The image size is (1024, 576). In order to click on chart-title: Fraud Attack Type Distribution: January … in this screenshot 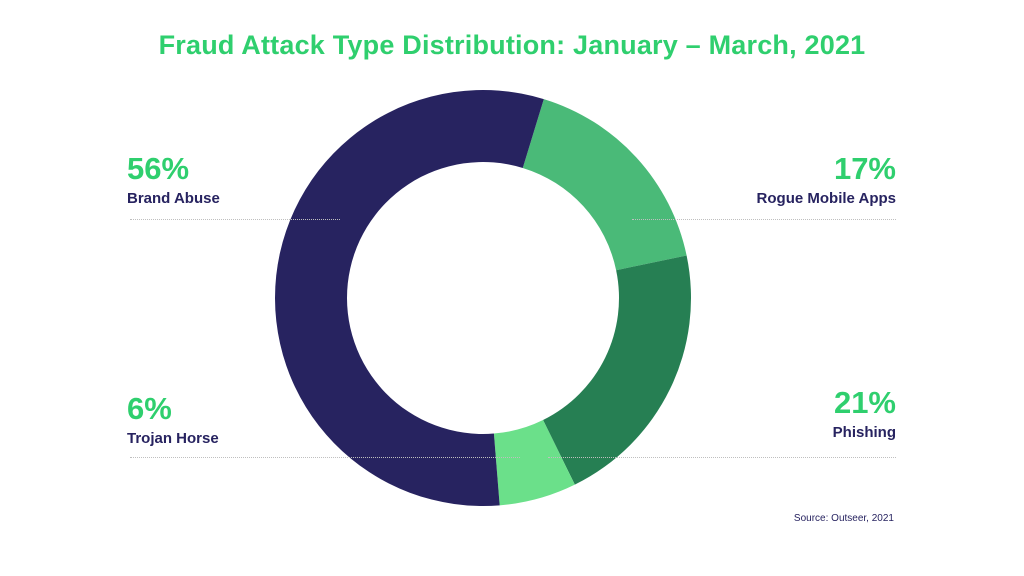, I will do `click(512, 45)`.